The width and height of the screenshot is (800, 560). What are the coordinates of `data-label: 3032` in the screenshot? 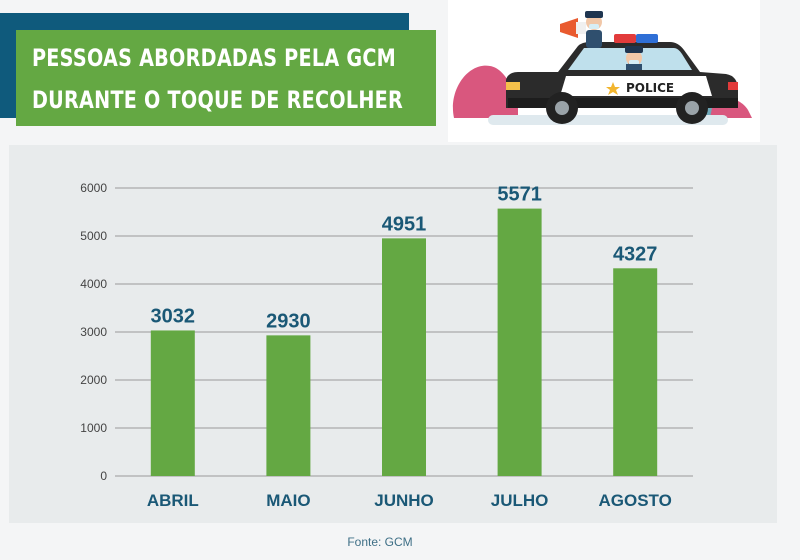 It's located at (173, 316).